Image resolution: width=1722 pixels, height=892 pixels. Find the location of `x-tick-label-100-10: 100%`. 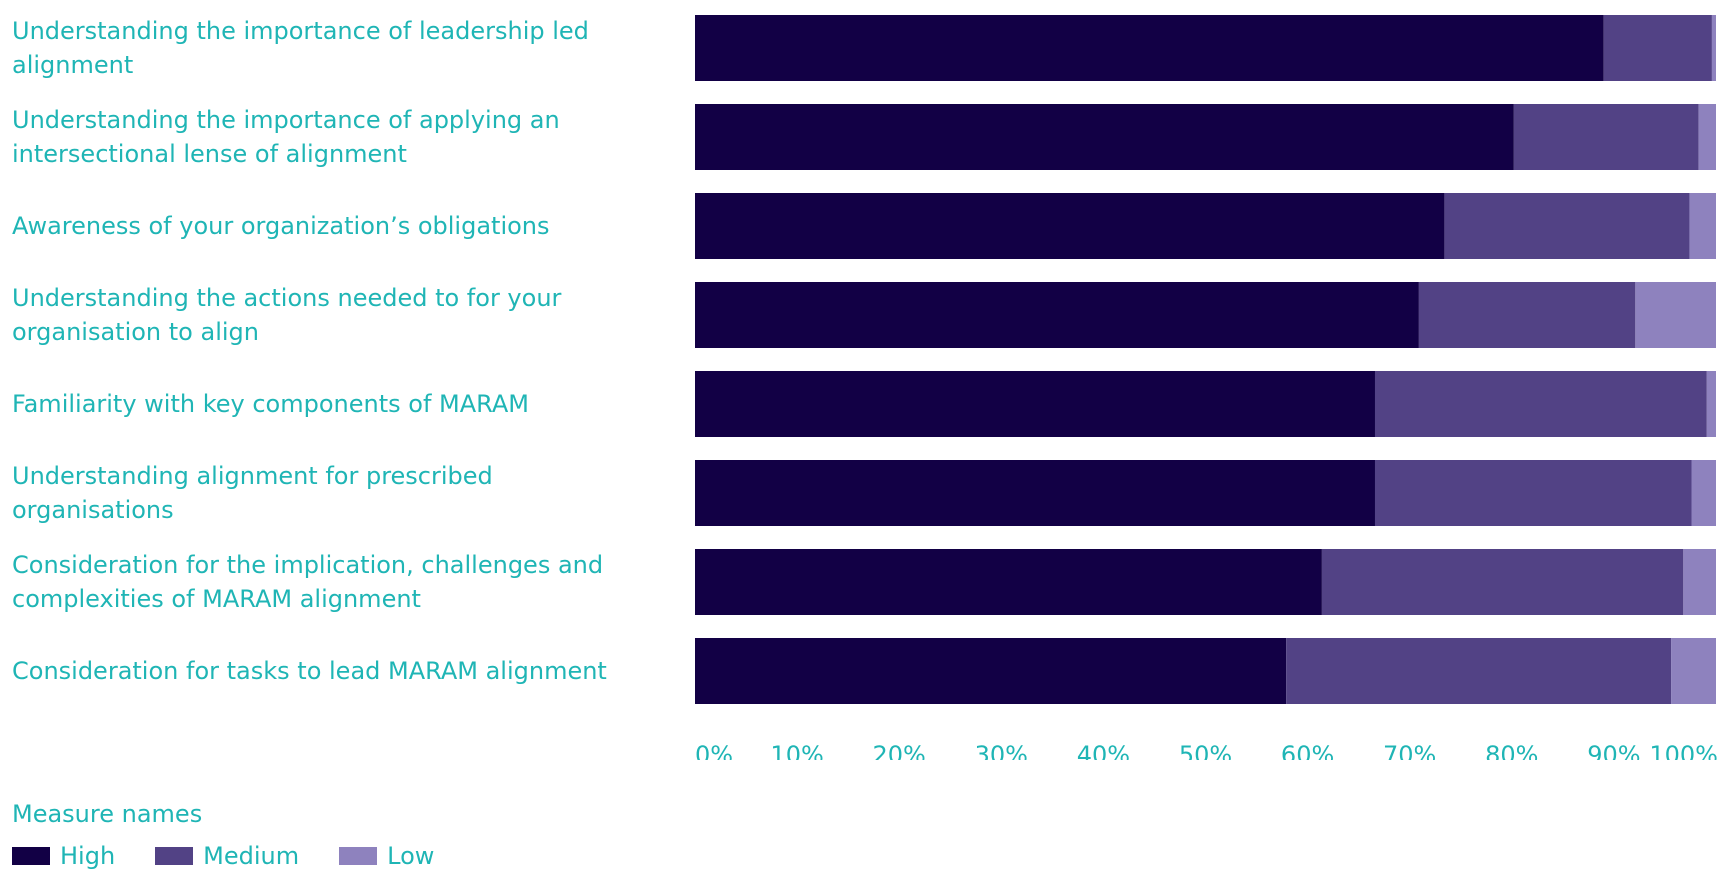

x-tick-label-100-10: 100% is located at coordinates (1683, 750).